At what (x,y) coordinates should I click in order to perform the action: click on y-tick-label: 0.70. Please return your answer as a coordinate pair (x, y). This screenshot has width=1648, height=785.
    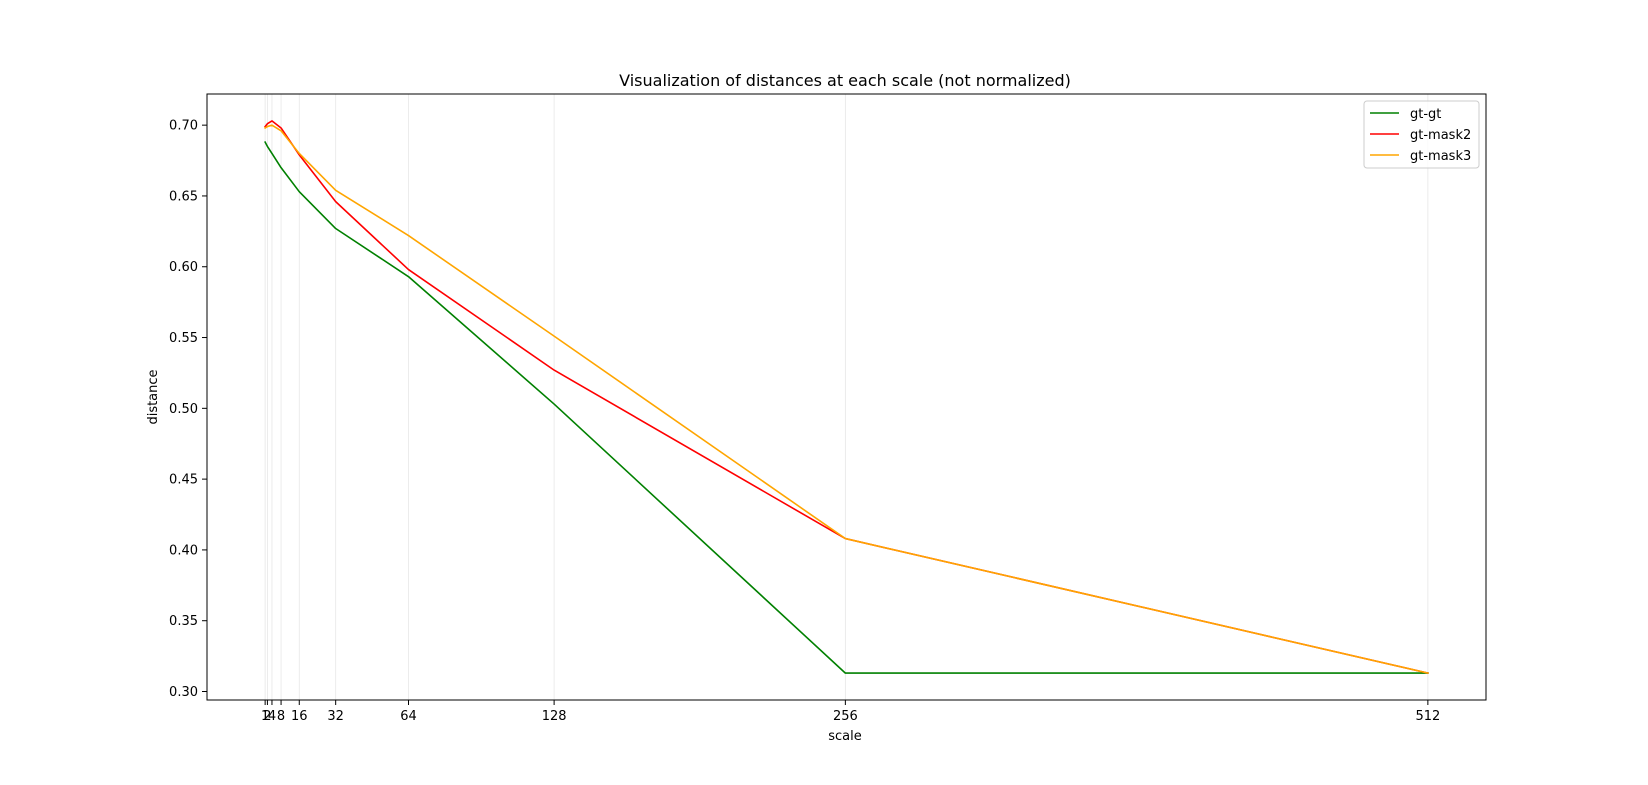
    Looking at the image, I should click on (183, 126).